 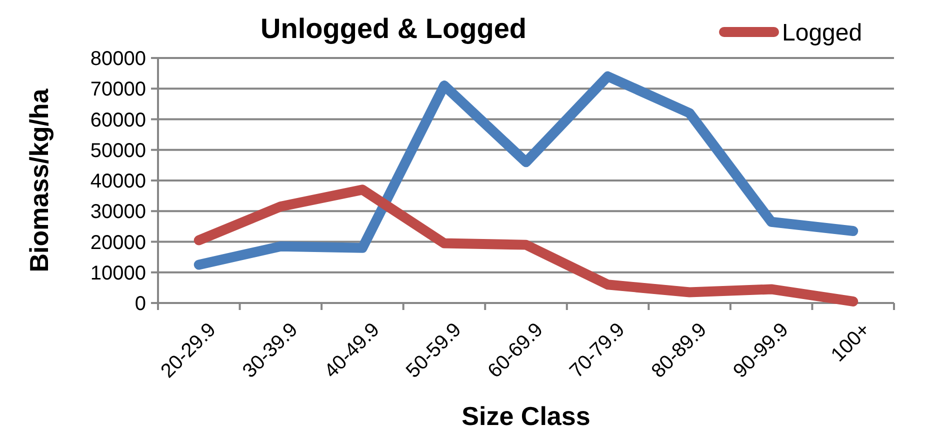 What do you see at coordinates (118, 151) in the screenshot?
I see `y-tick-label: 50000` at bounding box center [118, 151].